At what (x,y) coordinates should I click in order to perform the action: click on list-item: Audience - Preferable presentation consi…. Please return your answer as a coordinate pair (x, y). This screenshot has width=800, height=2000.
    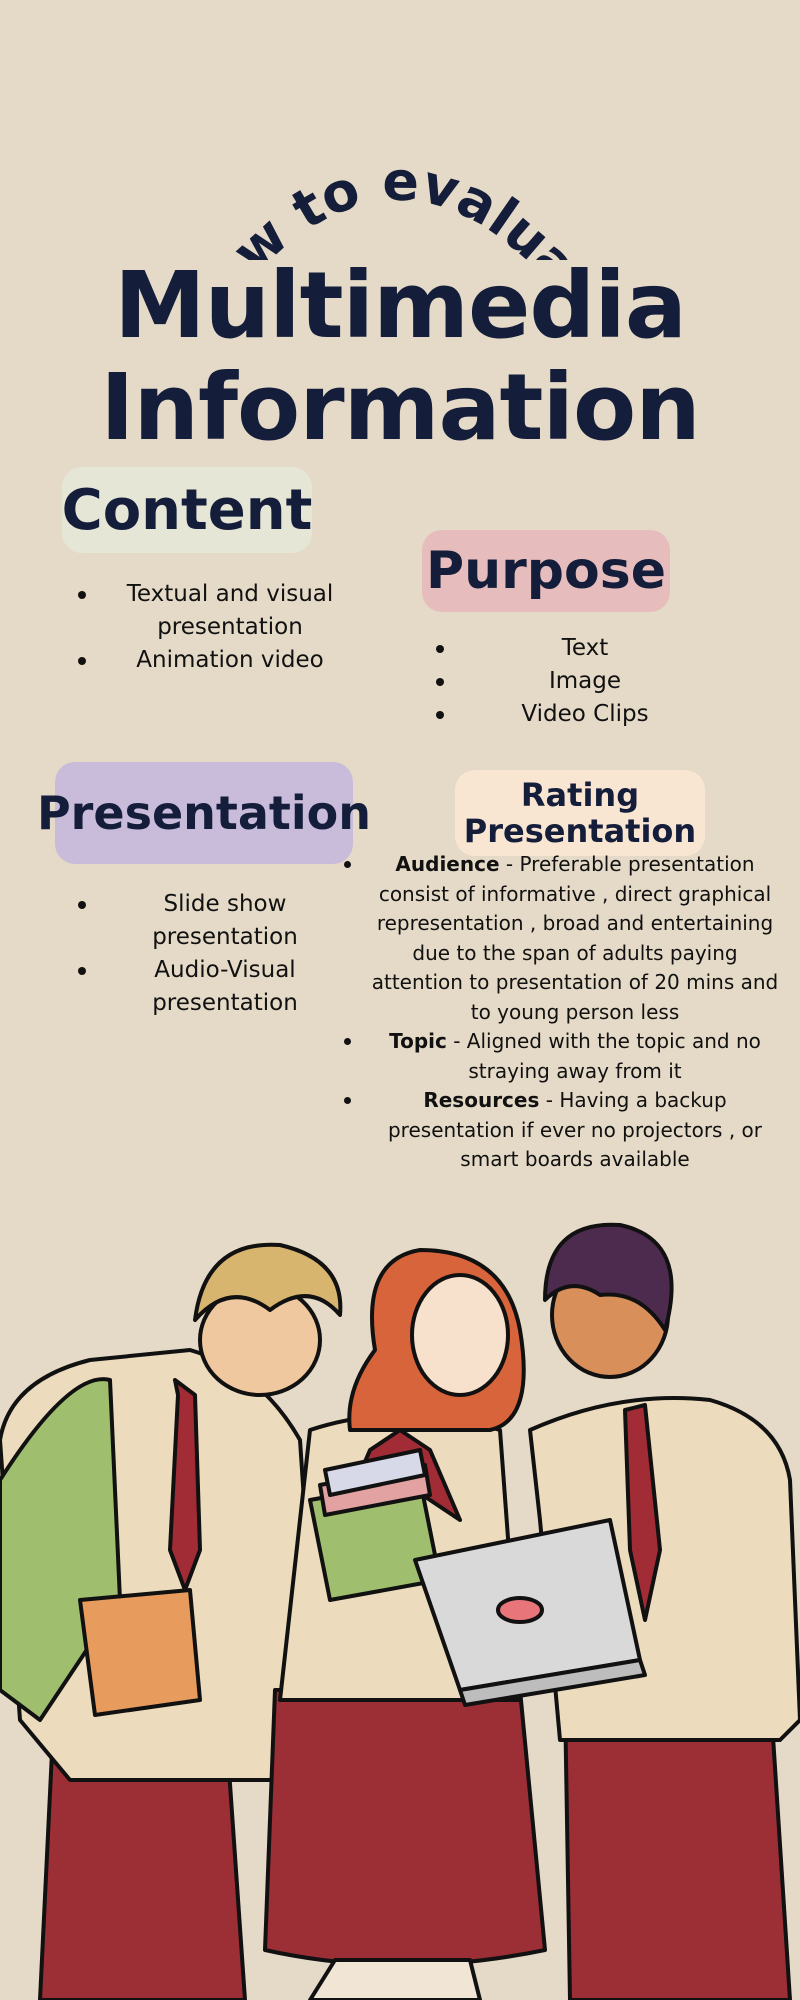
    Looking at the image, I should click on (560, 938).